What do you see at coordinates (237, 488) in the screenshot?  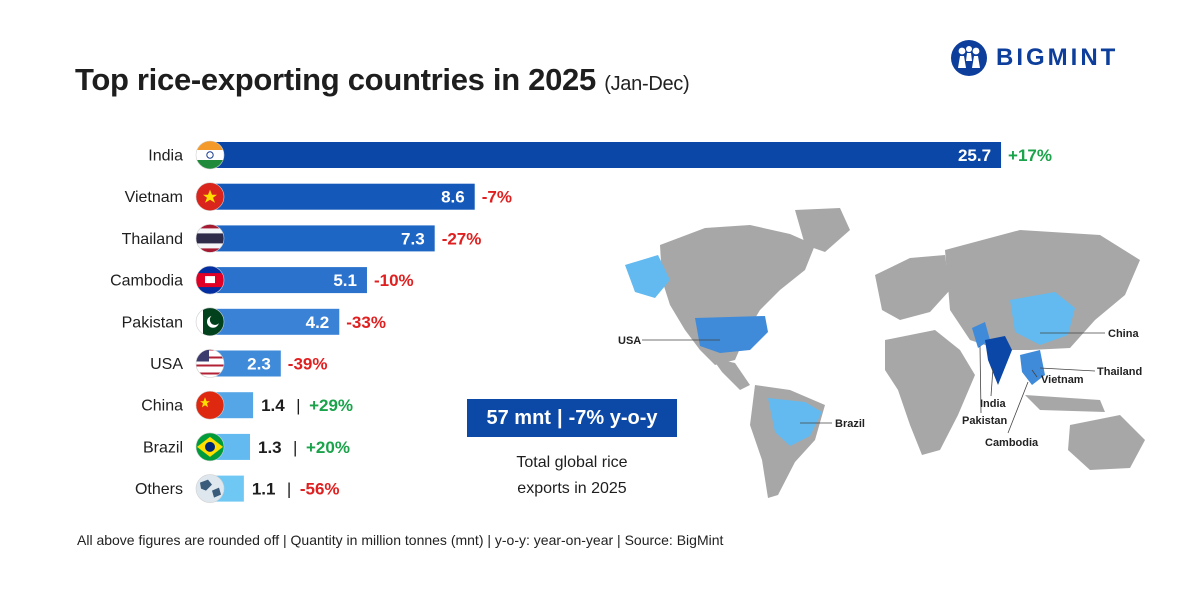 I see `bar-row-others: Others 1.1 | -56%` at bounding box center [237, 488].